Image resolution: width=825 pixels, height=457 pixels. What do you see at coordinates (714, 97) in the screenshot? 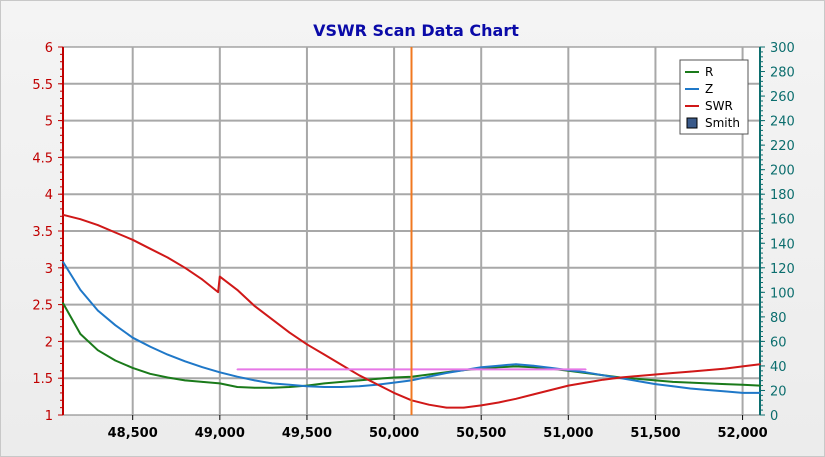
I see `legend: RZ SWR Smith` at bounding box center [714, 97].